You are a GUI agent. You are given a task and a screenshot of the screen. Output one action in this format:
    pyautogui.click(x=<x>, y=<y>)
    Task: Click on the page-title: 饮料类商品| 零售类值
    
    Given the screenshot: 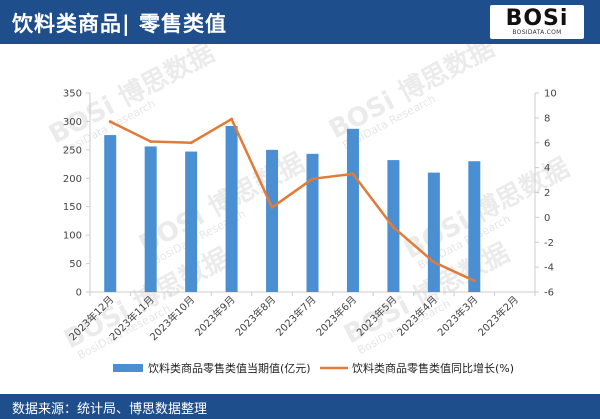 What is the action you would take?
    pyautogui.click(x=119, y=24)
    